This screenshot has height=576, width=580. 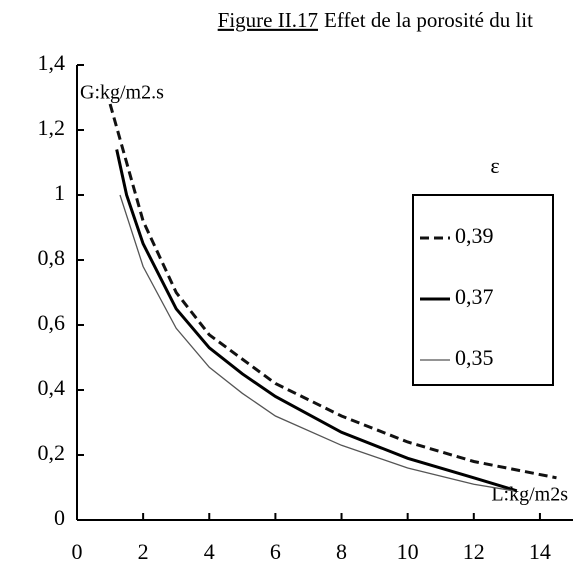 What do you see at coordinates (52, 322) in the screenshot?
I see `y-tick-label: 0,6` at bounding box center [52, 322].